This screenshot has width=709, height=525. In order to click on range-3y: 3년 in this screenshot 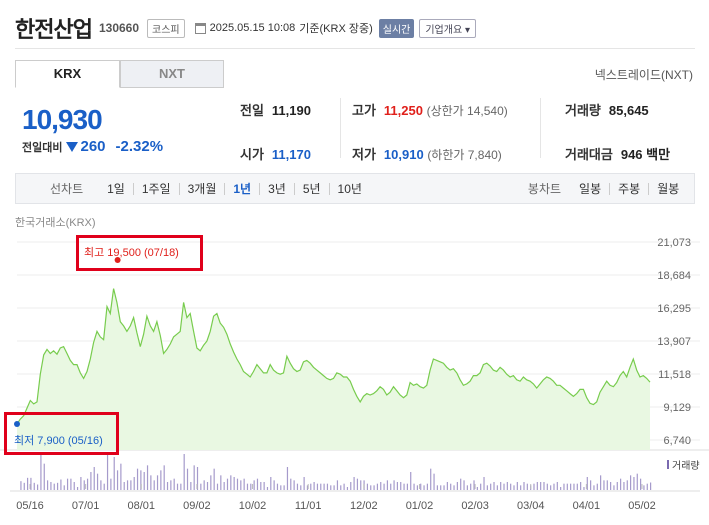, I will do `click(276, 188)`.